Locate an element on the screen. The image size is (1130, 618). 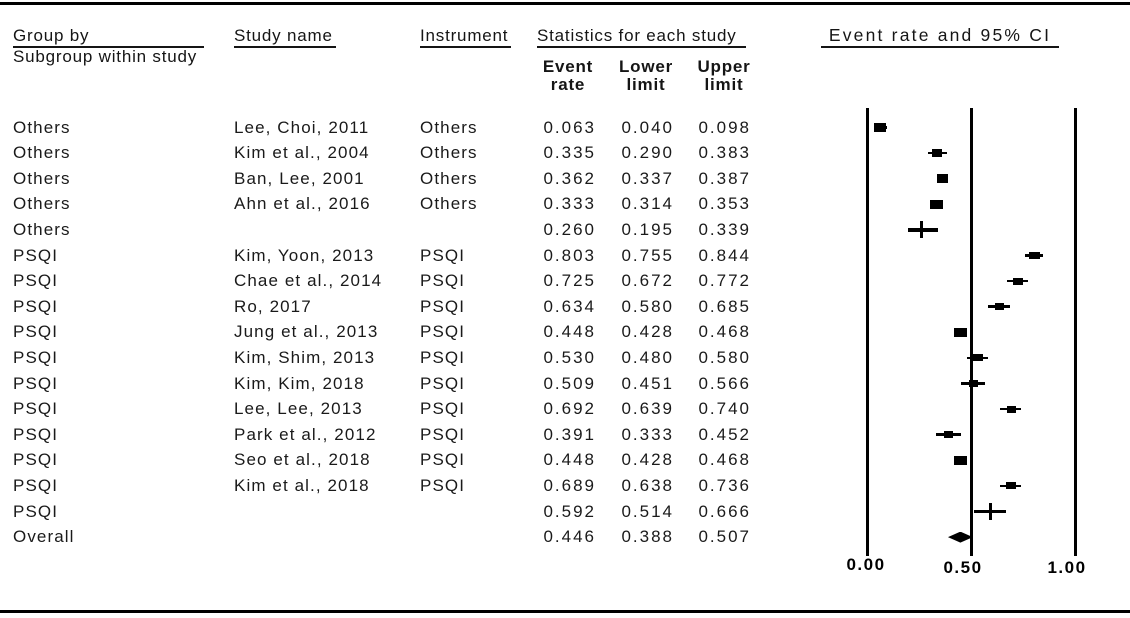
row-event-rate: 0.448 is located at coordinates (569, 460).